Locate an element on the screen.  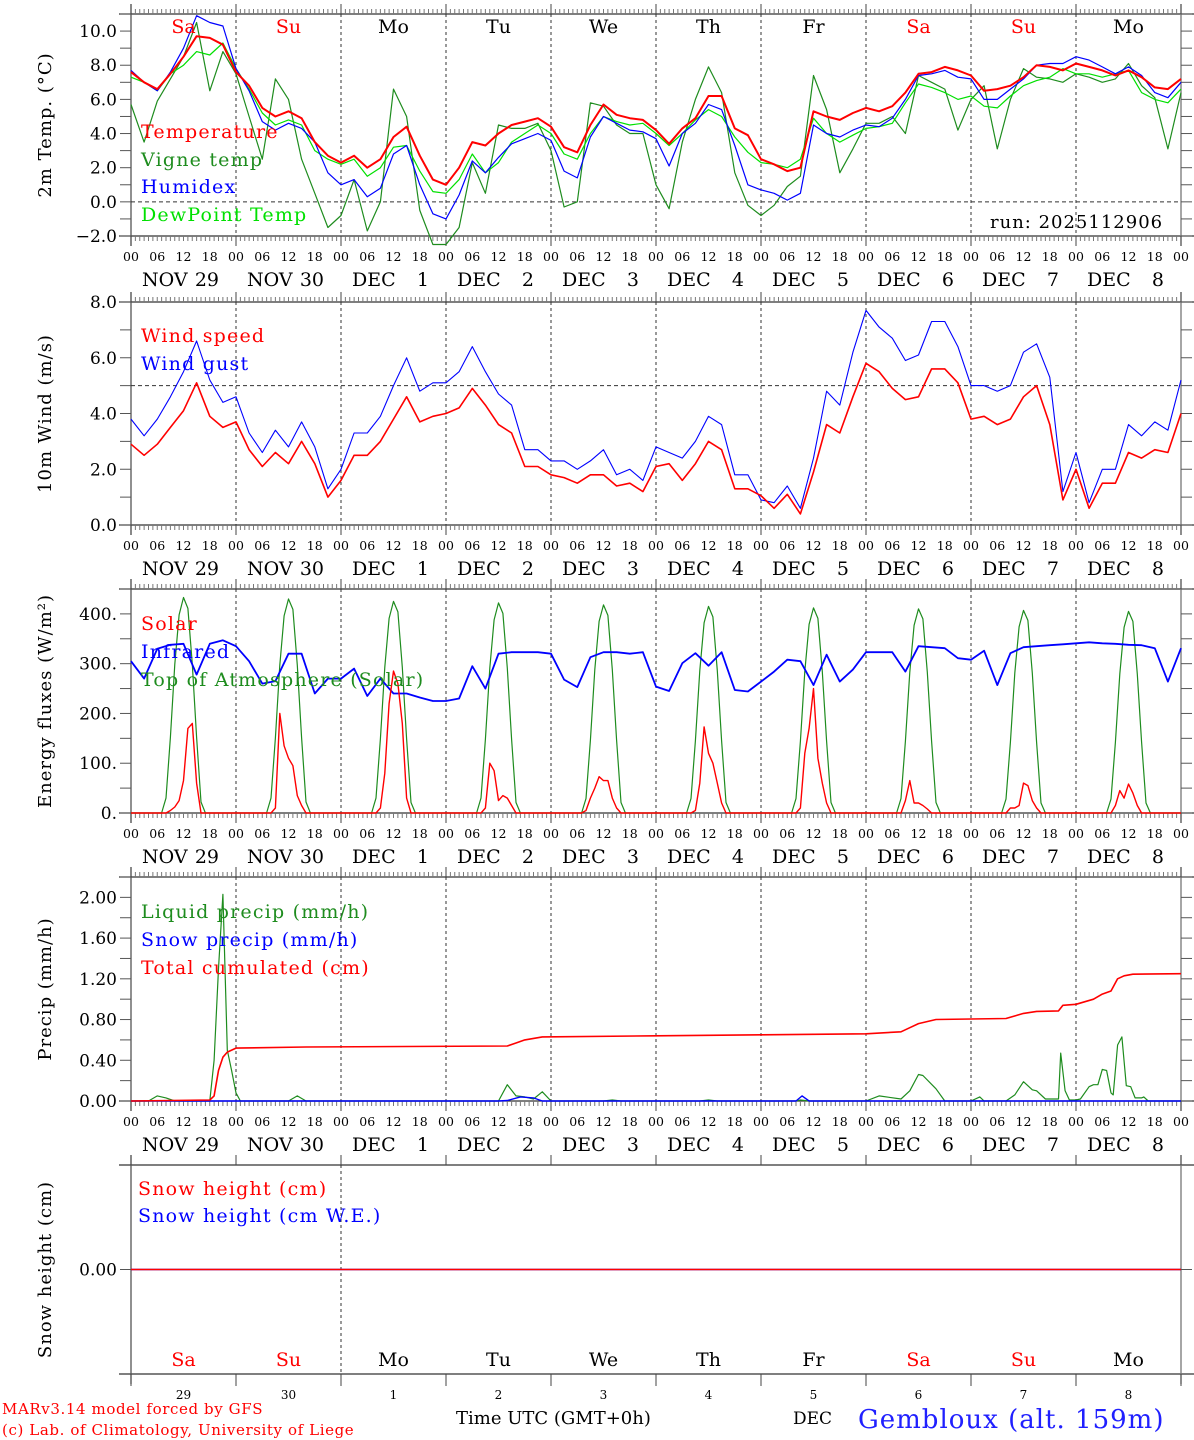
y-tick-label: 200. is located at coordinates (98, 714).